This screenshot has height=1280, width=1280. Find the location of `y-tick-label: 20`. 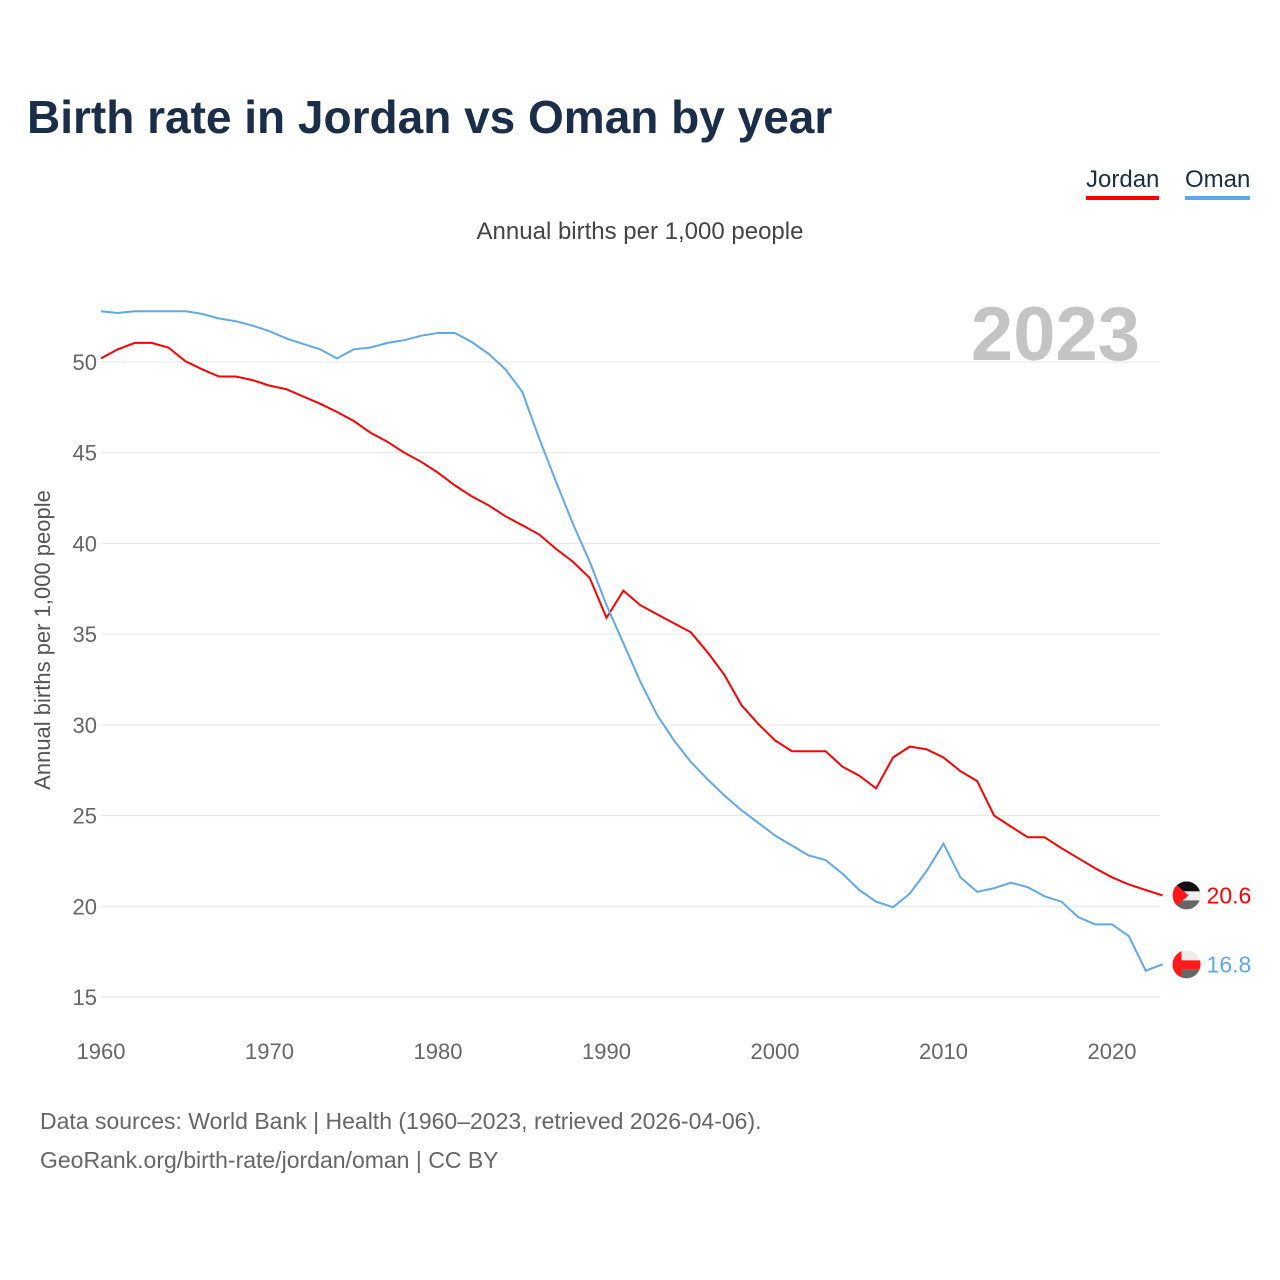

y-tick-label: 20 is located at coordinates (85, 906).